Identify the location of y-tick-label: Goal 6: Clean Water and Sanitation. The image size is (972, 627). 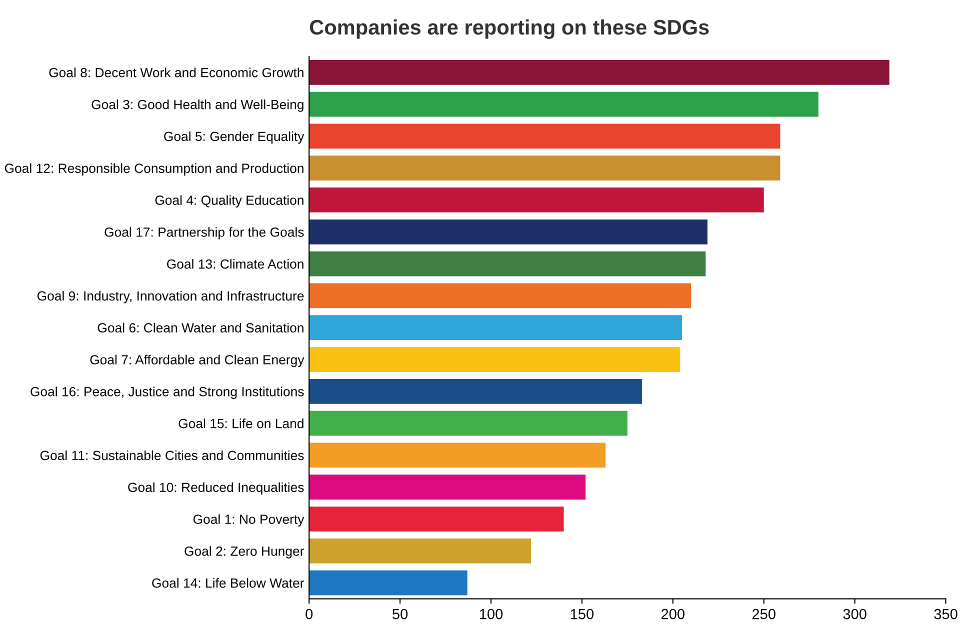
(201, 327).